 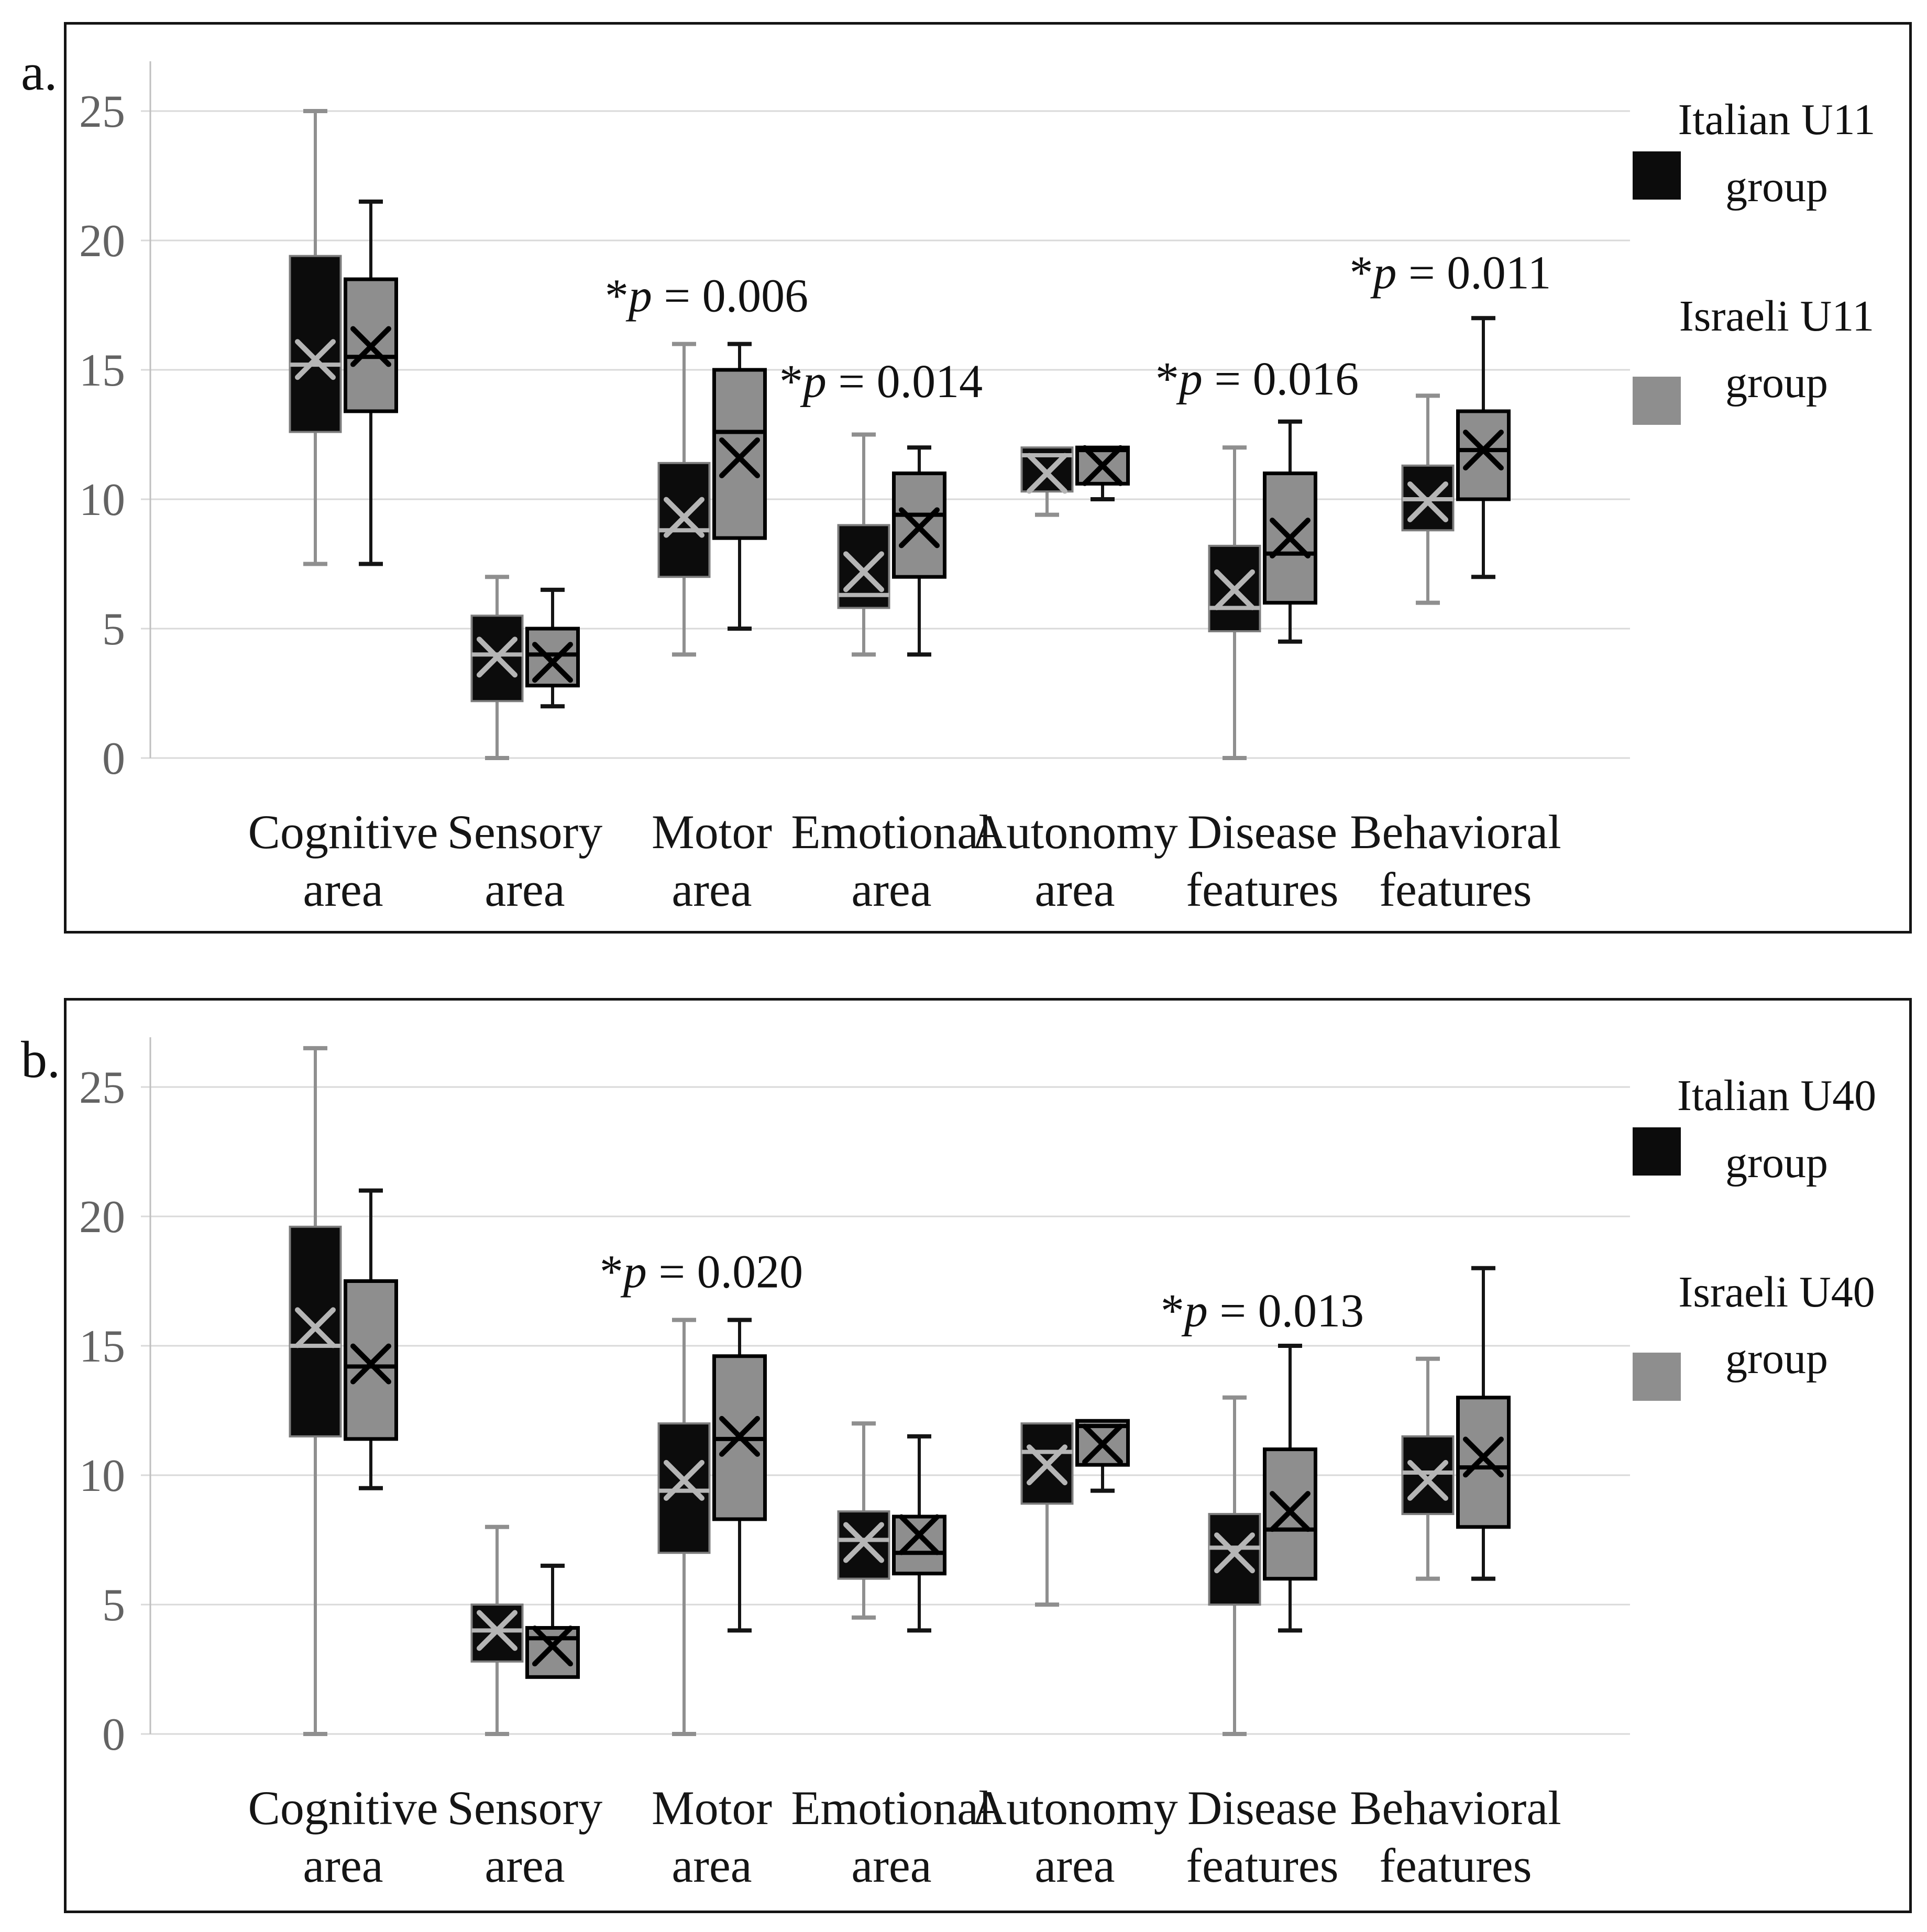 I want to click on box-israeli-cognitive, so click(x=371, y=1360).